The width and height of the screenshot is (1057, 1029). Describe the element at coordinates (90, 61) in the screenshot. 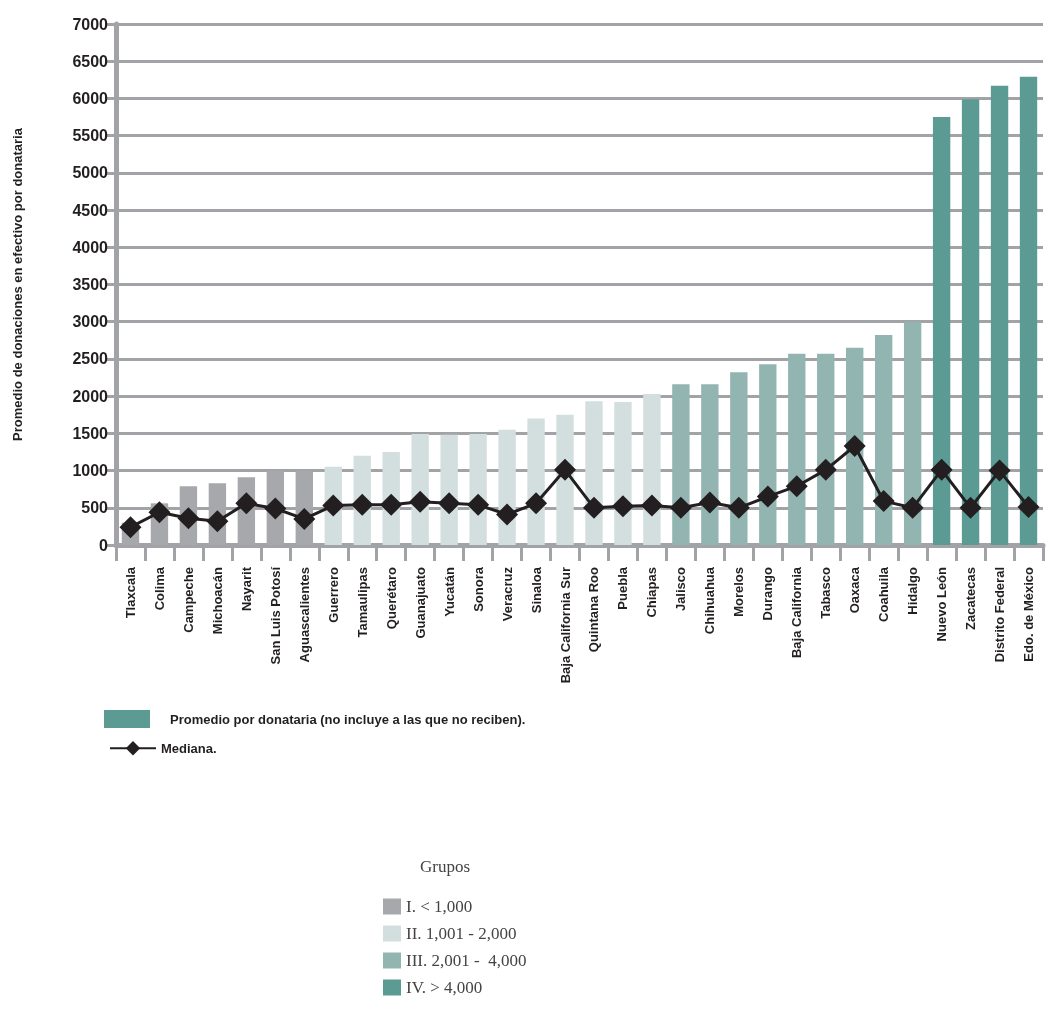

I see `y-tick-label: 6500` at that location.